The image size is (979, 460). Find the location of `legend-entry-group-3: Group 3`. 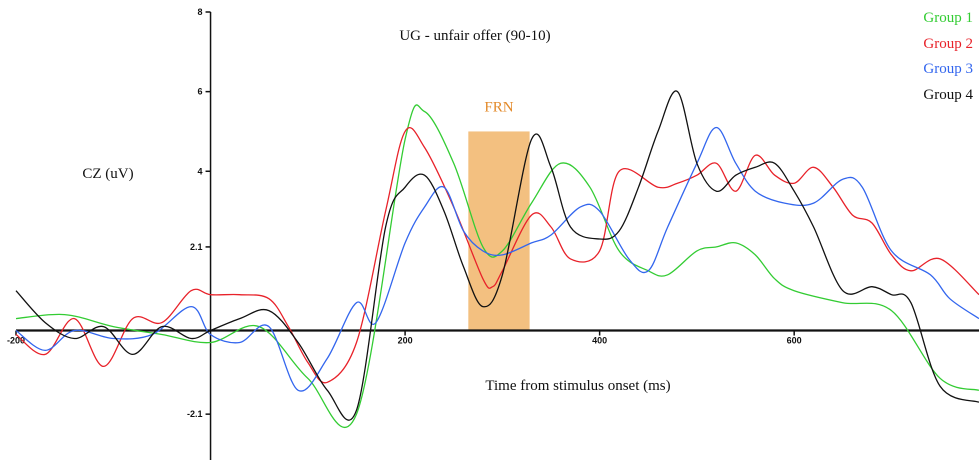

legend-entry-group-3: Group 3 is located at coordinates (948, 69).